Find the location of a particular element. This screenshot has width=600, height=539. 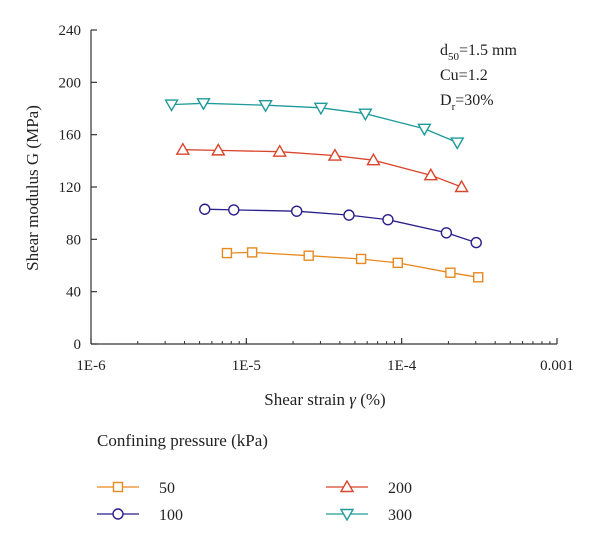

y-tick-label: 40 is located at coordinates (73, 293).